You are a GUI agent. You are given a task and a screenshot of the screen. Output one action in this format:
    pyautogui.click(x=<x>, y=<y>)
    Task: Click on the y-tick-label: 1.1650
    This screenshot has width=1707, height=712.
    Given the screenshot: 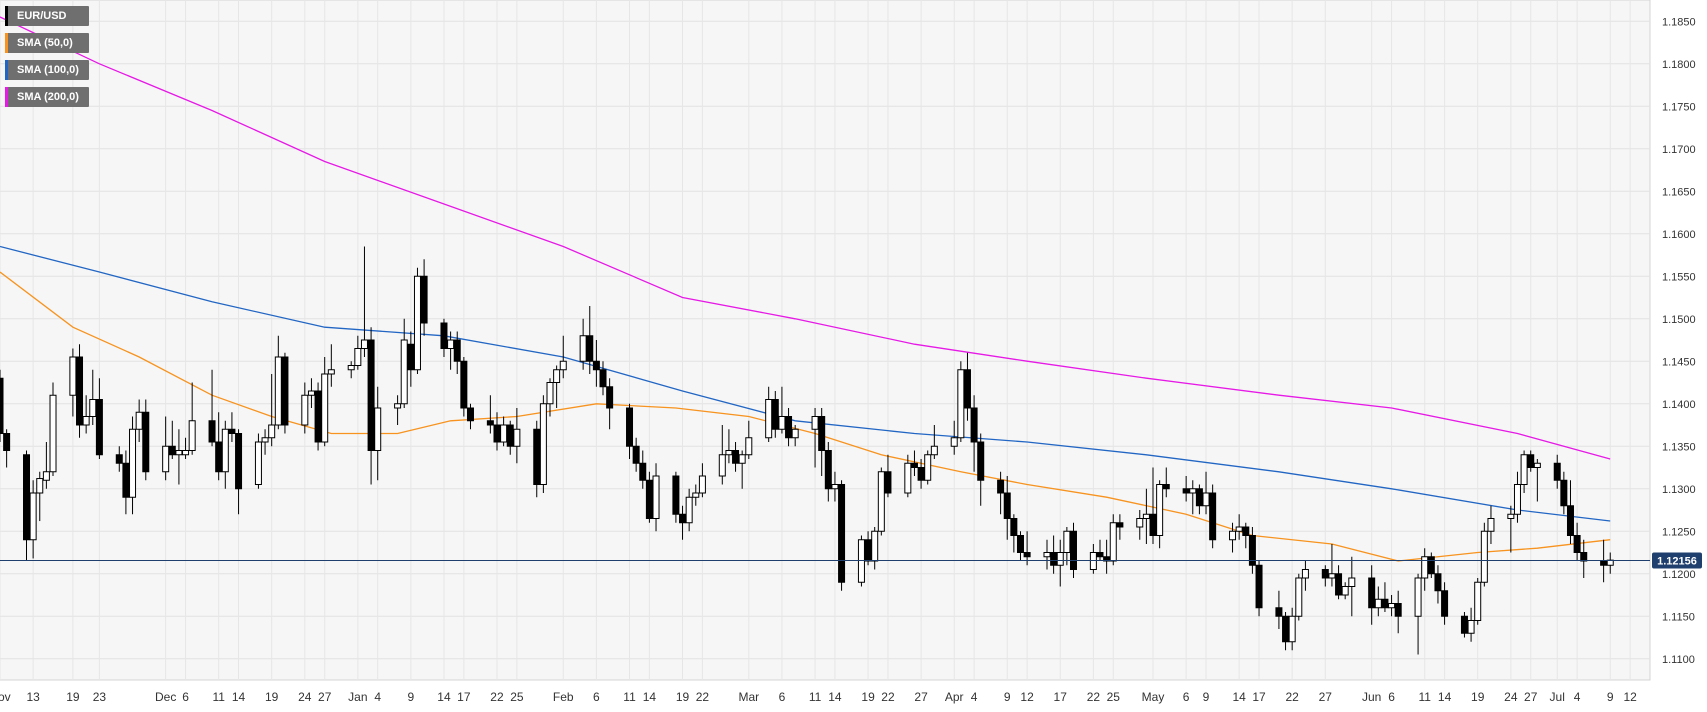 What is the action you would take?
    pyautogui.click(x=1679, y=192)
    